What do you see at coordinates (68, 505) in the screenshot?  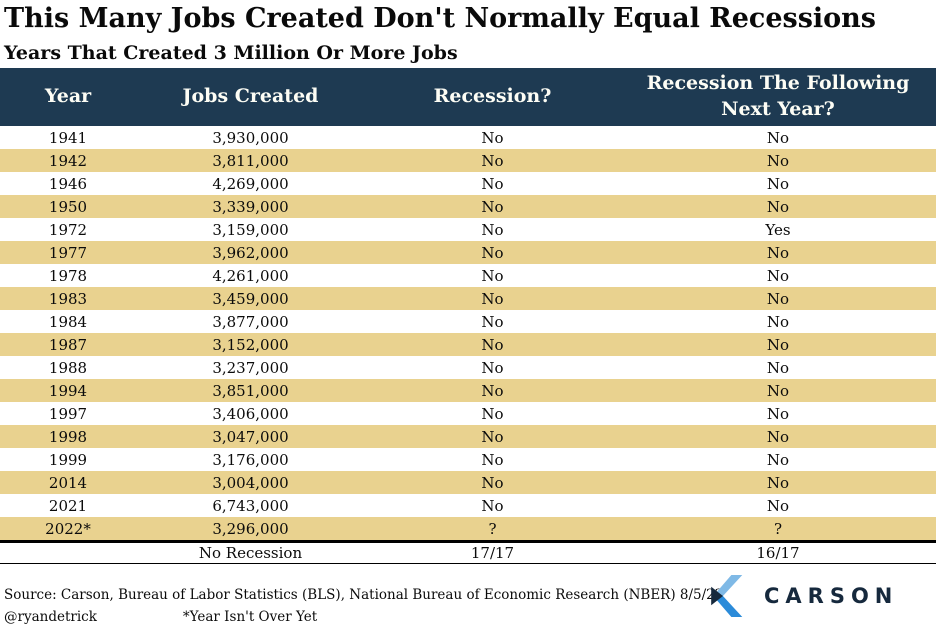 I see `table-cell: 2021` at bounding box center [68, 505].